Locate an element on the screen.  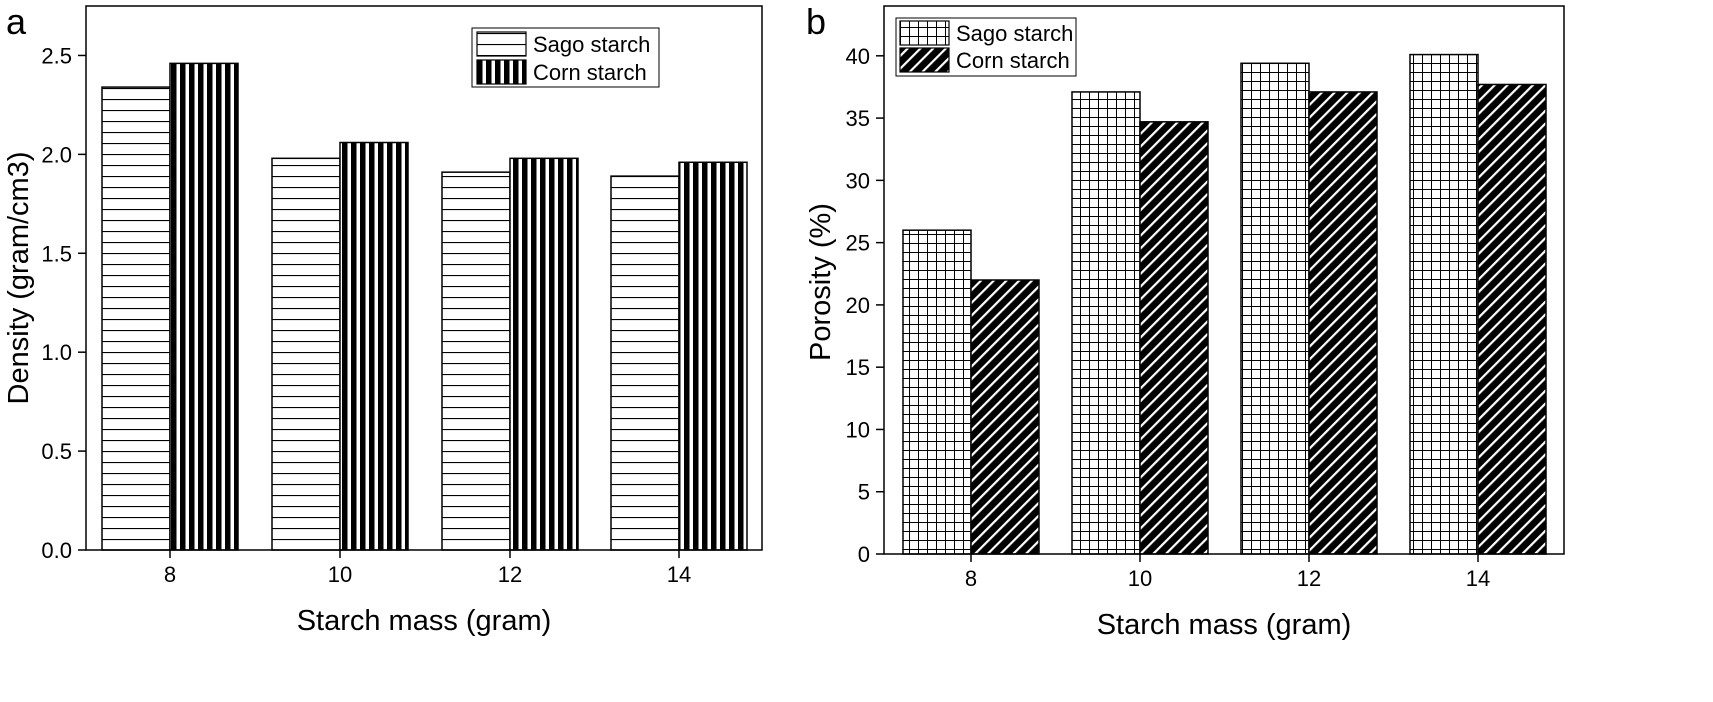
y-tick-label: 0.5 is located at coordinates (56, 451).